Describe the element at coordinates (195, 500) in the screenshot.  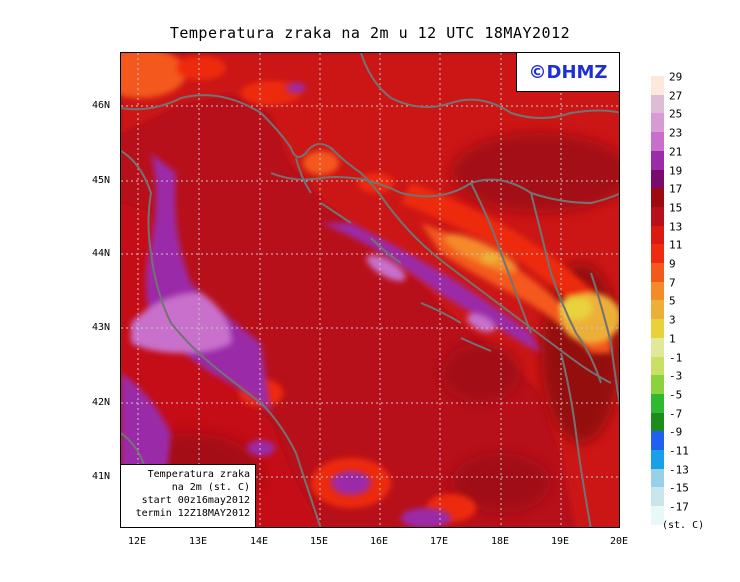
I see `info-line-3: start 00z16may2012` at that location.